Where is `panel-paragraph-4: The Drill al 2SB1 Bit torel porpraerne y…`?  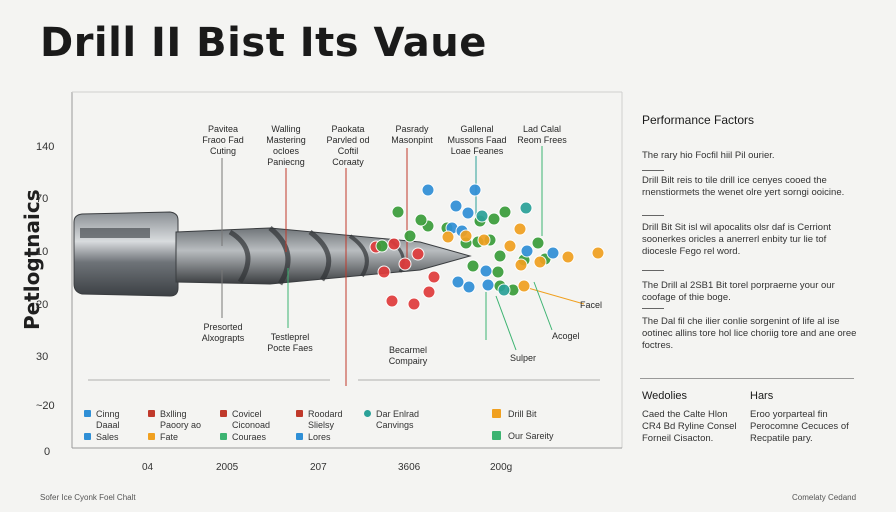 panel-paragraph-4: The Drill al 2SB1 Bit torel porpraerne y… is located at coordinates (738, 291).